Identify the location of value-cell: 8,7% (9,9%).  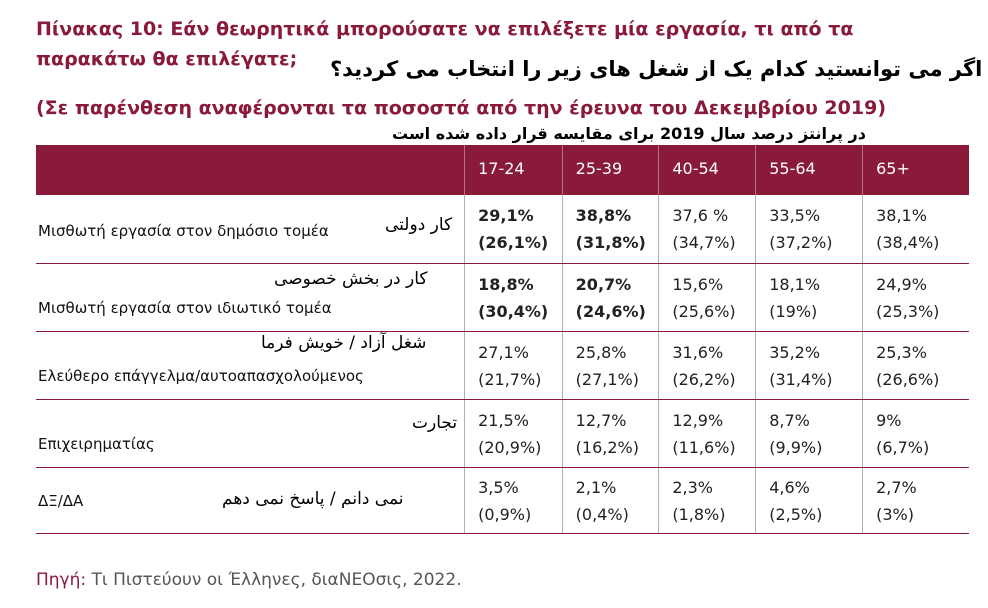
(809, 433).